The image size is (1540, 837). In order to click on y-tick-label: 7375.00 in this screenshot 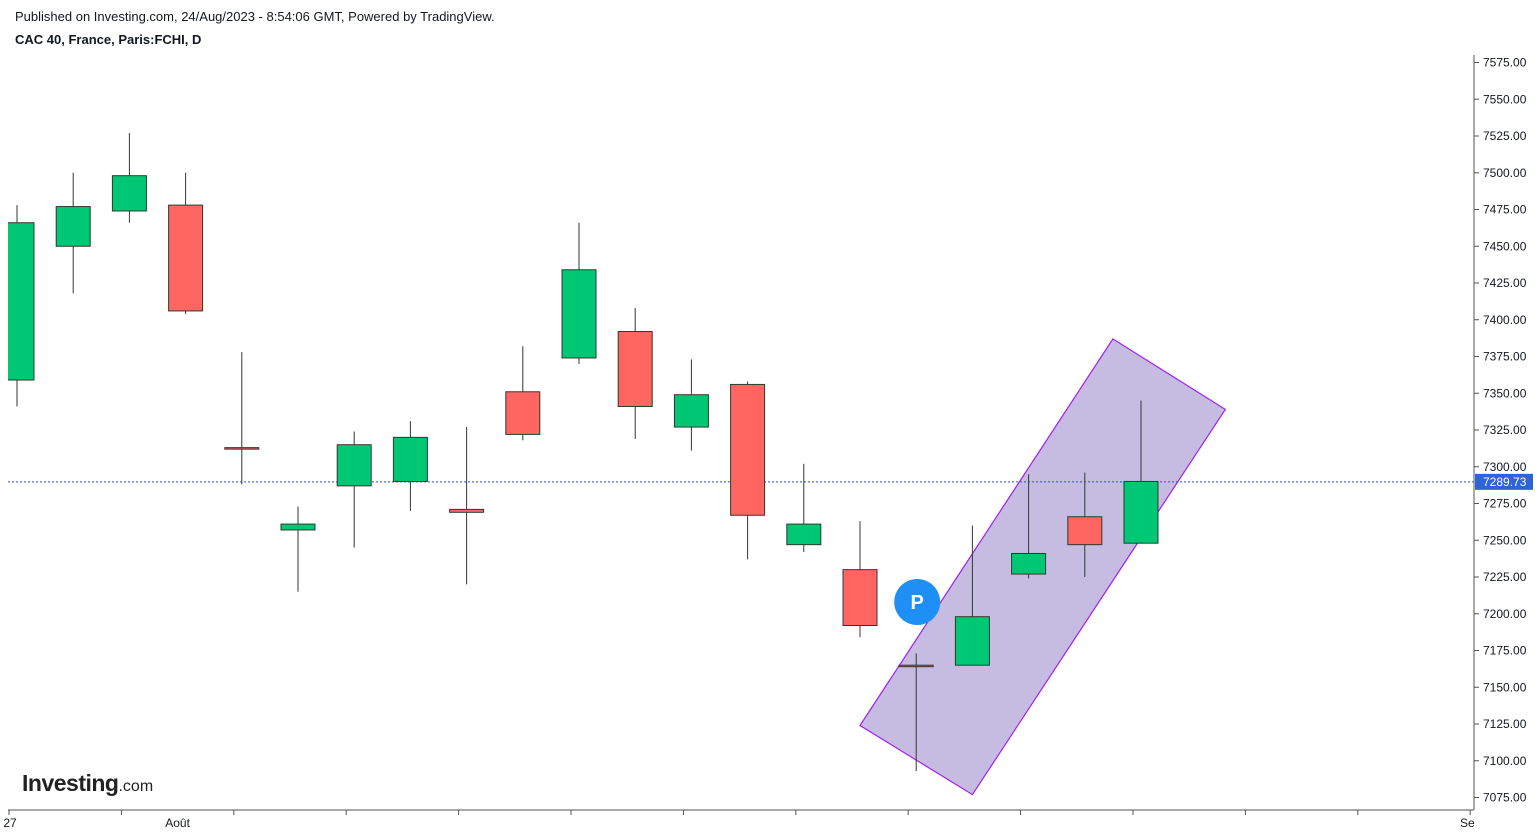, I will do `click(1505, 357)`.